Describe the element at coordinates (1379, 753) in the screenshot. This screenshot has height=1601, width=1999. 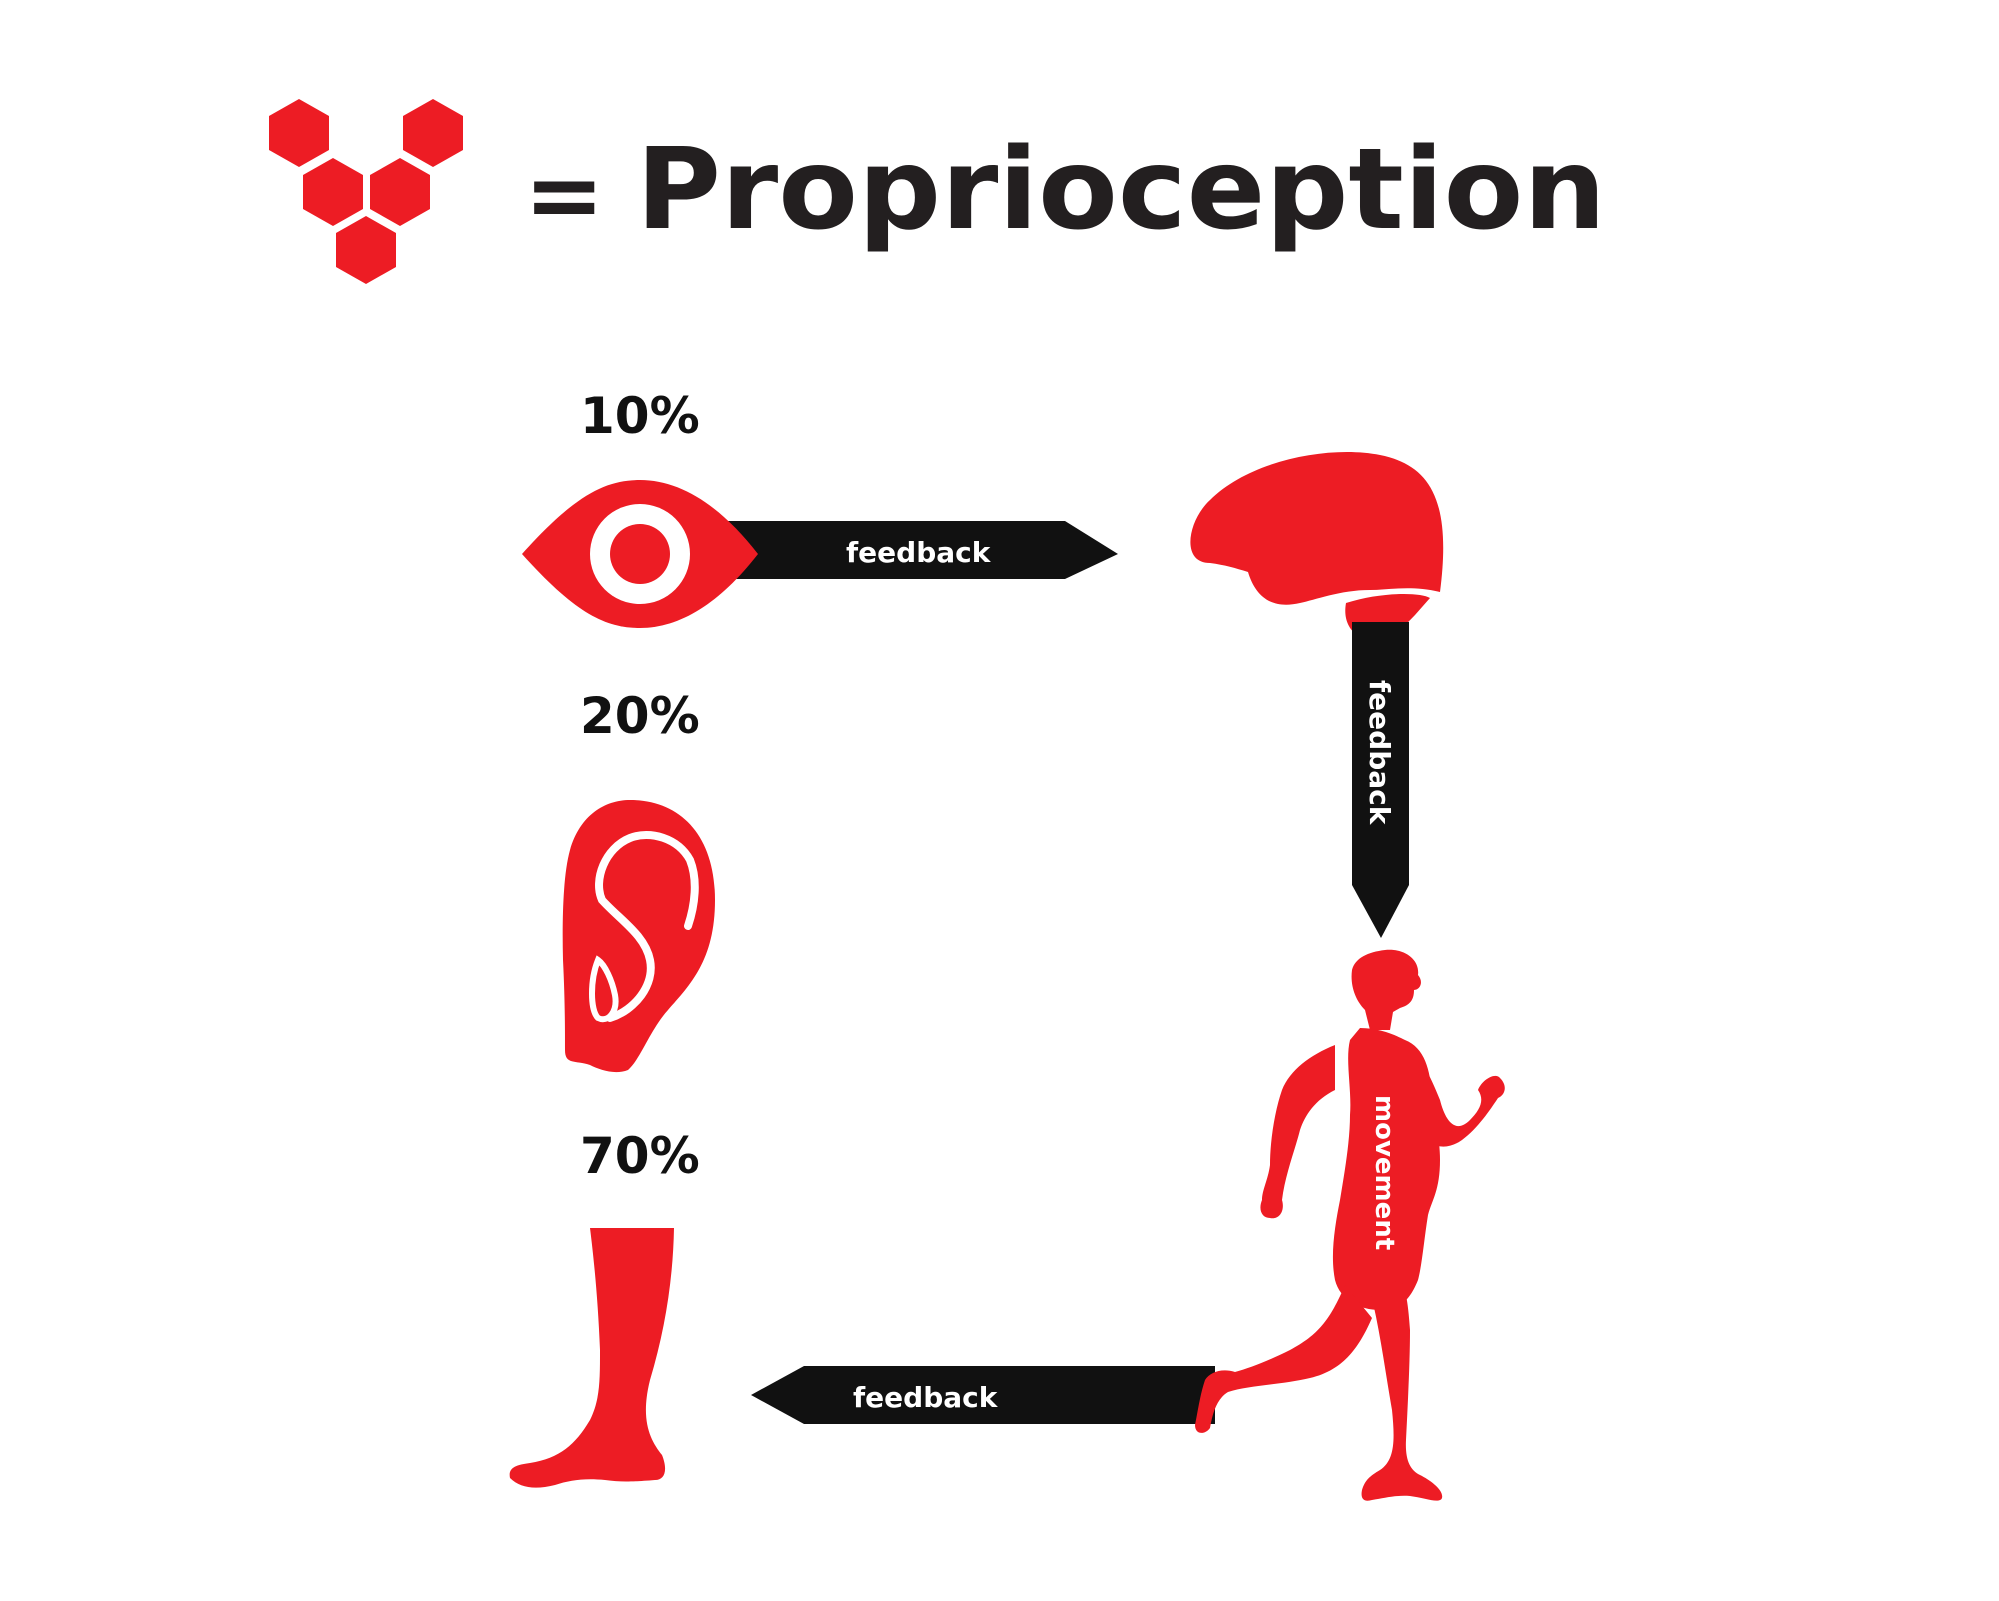
I see `arrow-brain-to-body-label: feedback` at that location.